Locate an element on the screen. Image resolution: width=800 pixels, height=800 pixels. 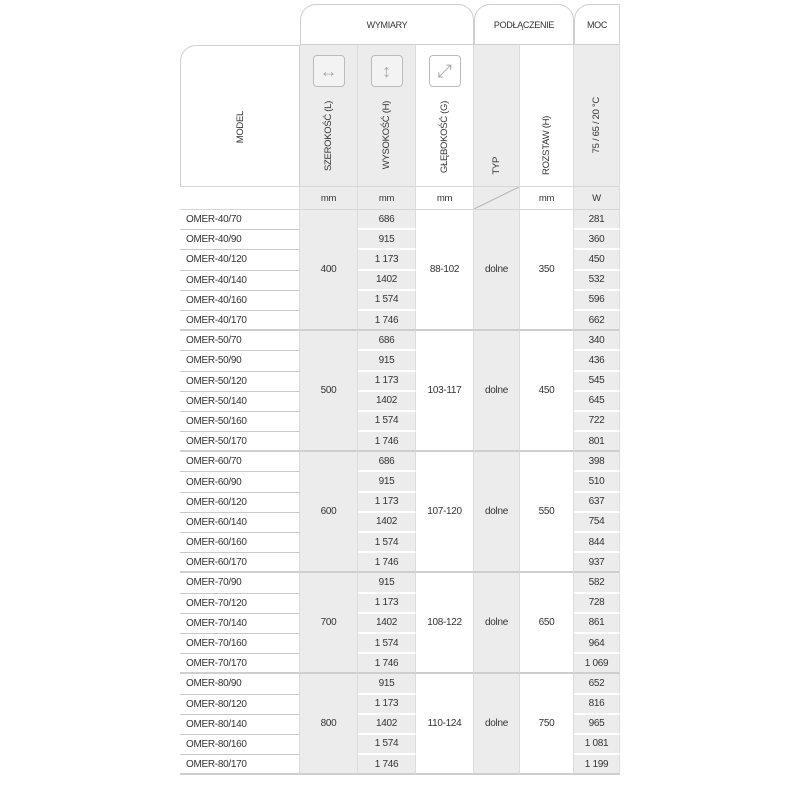
table-row: OMER-60/170 1 746 937 is located at coordinates (400, 563).